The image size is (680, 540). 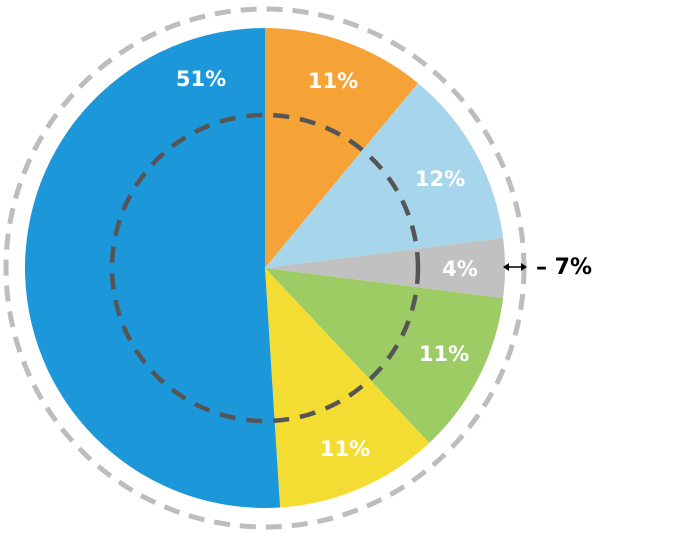 What do you see at coordinates (201, 79) in the screenshot?
I see `data-label: 51%` at bounding box center [201, 79].